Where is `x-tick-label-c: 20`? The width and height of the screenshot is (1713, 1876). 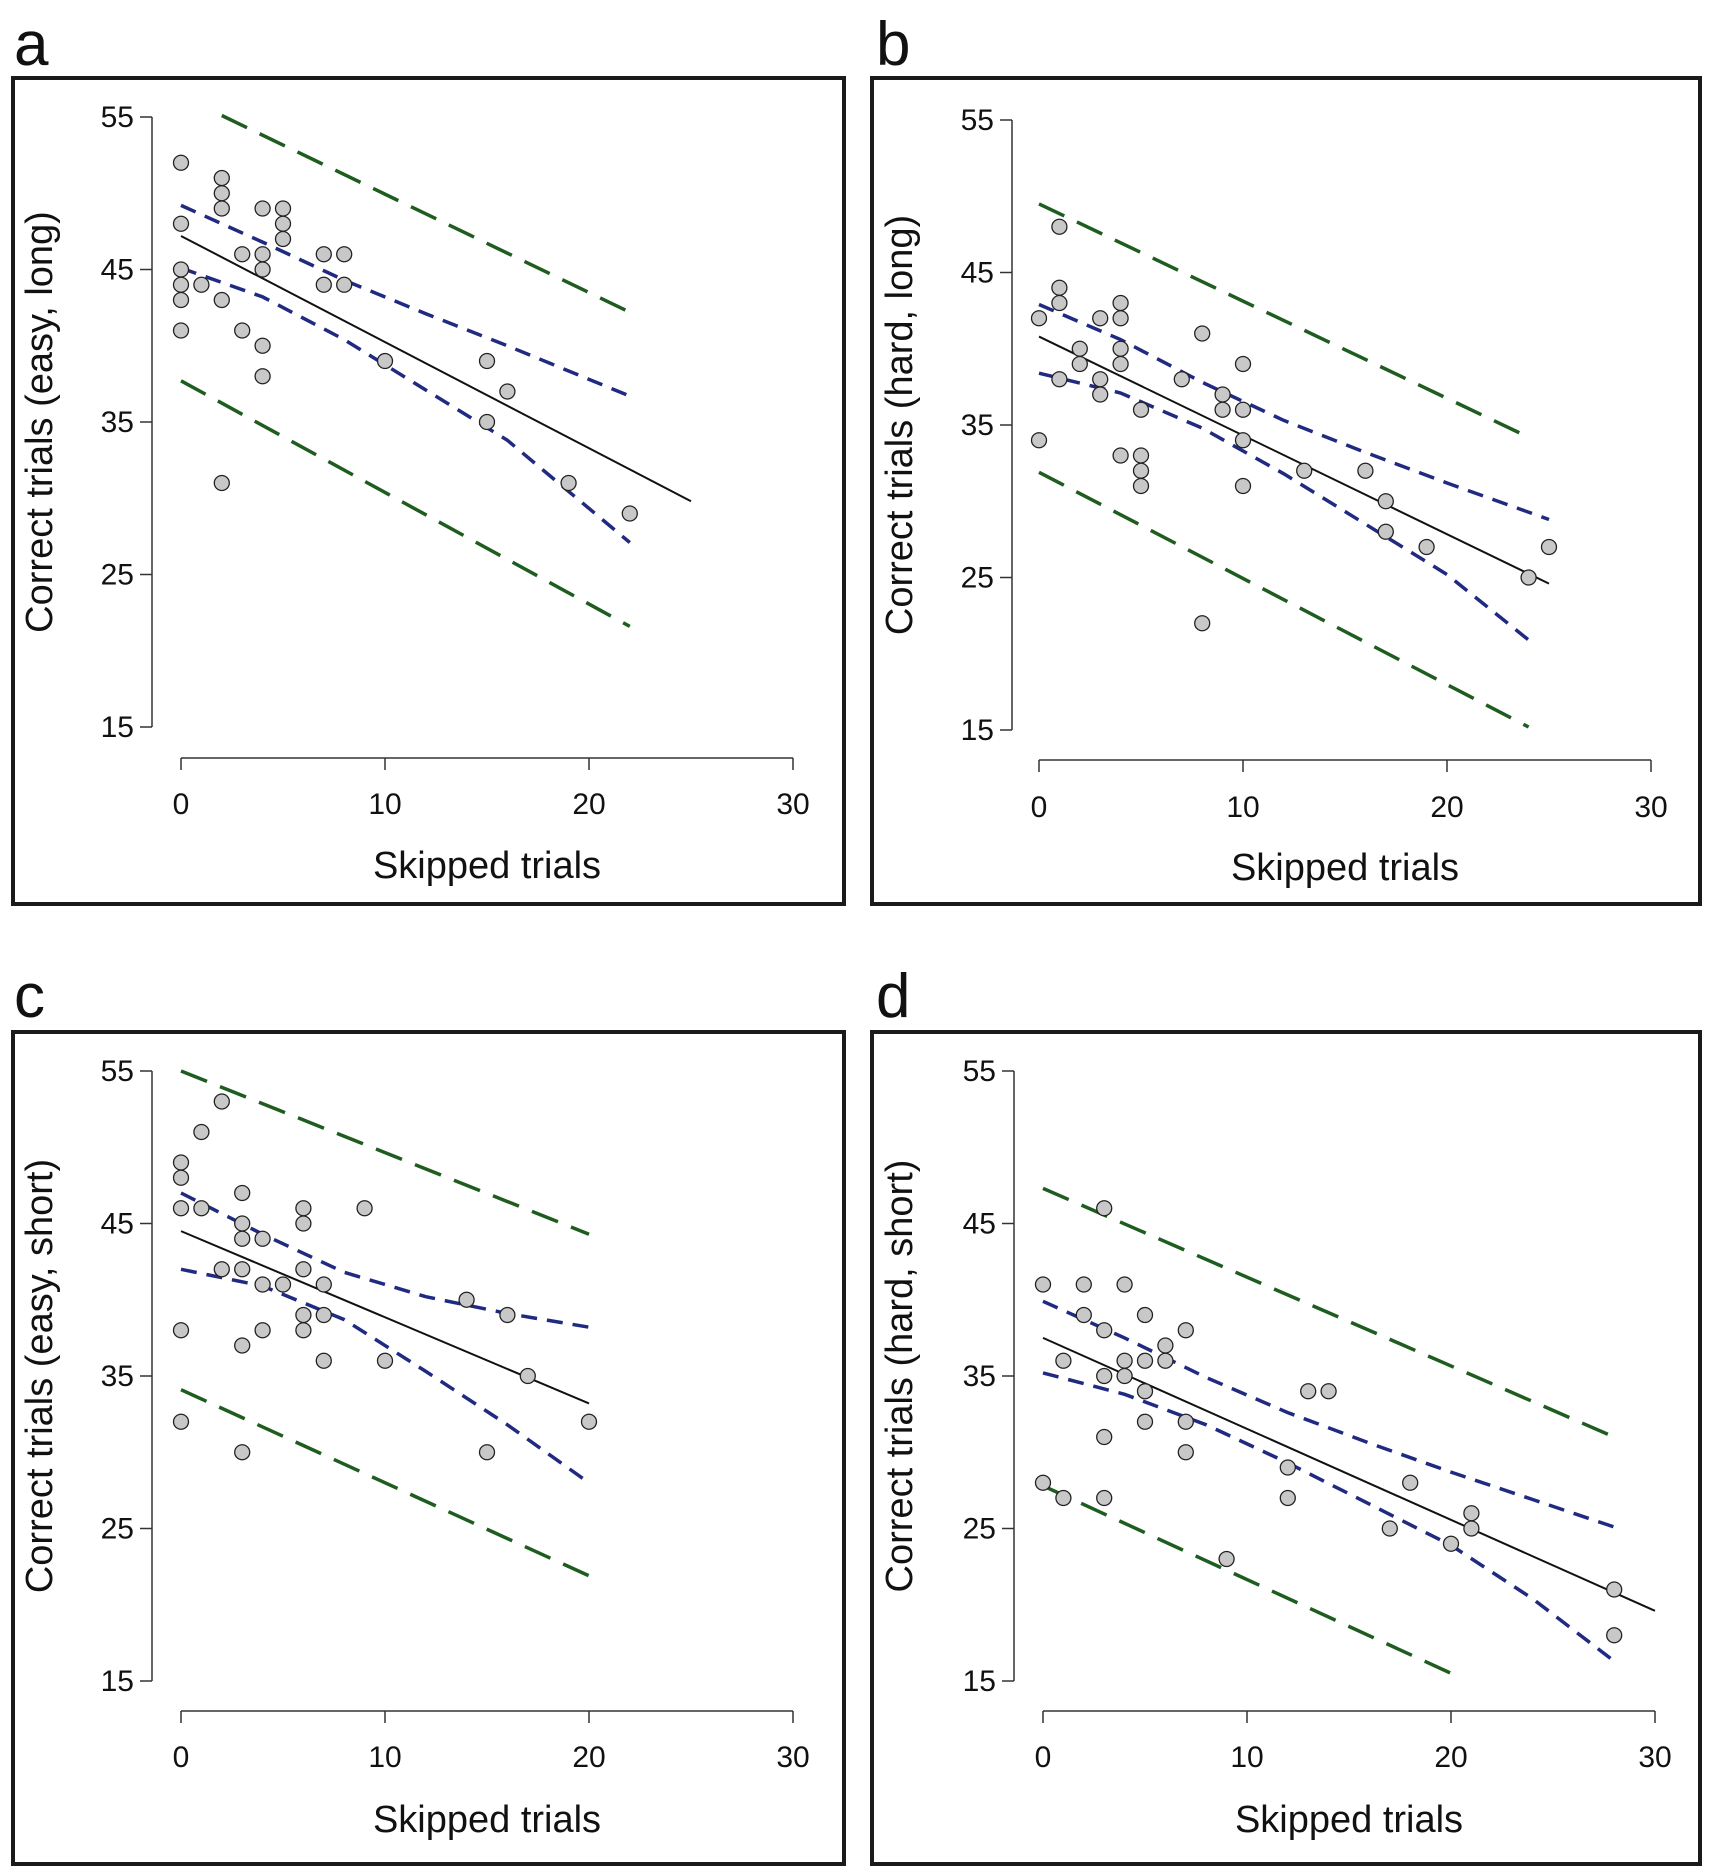
x-tick-label-c: 20 is located at coordinates (588, 1757).